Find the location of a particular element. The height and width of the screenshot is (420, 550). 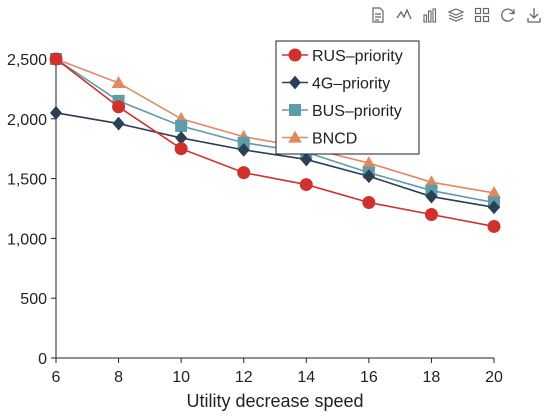

y-tick-label: 1,000 is located at coordinates (27, 239).